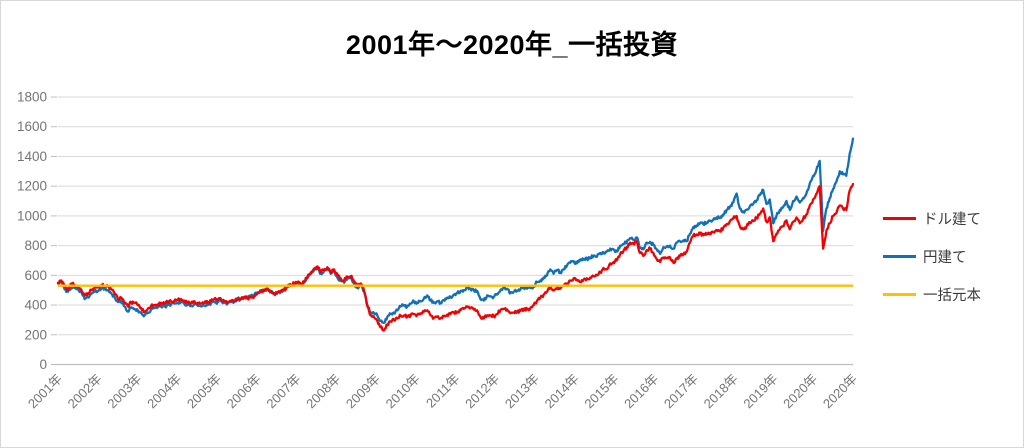 This screenshot has height=448, width=1024. Describe the element at coordinates (899, 256) in the screenshot. I see `legend-line-yen-icon` at that location.